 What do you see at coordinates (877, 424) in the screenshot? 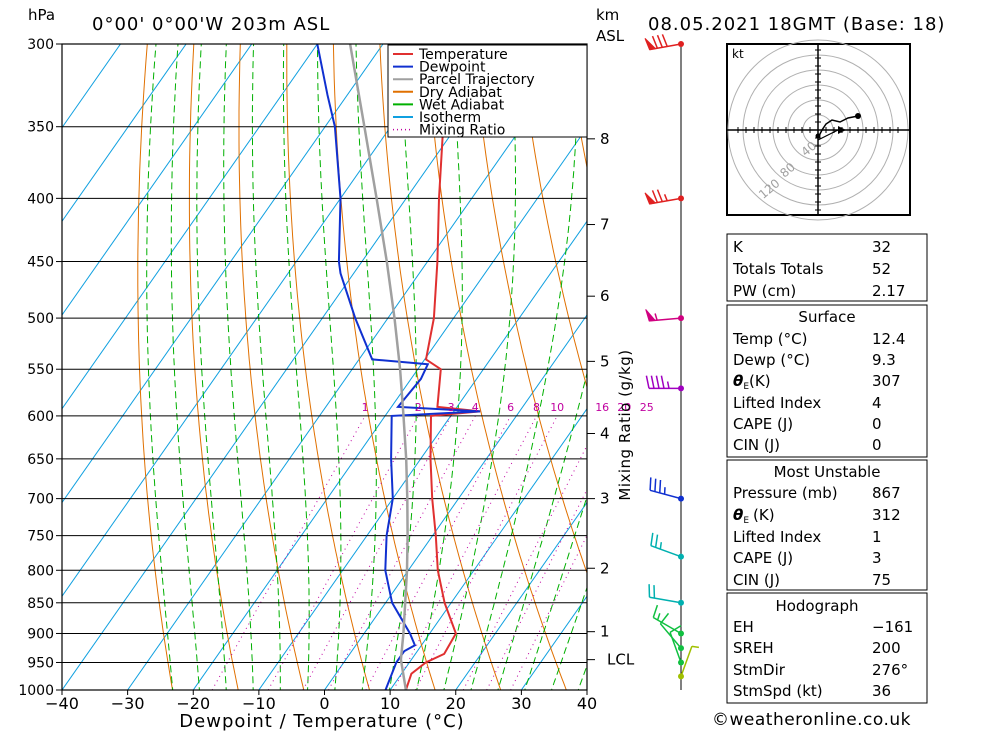
I see `surface-cape-value: 0` at bounding box center [877, 424].